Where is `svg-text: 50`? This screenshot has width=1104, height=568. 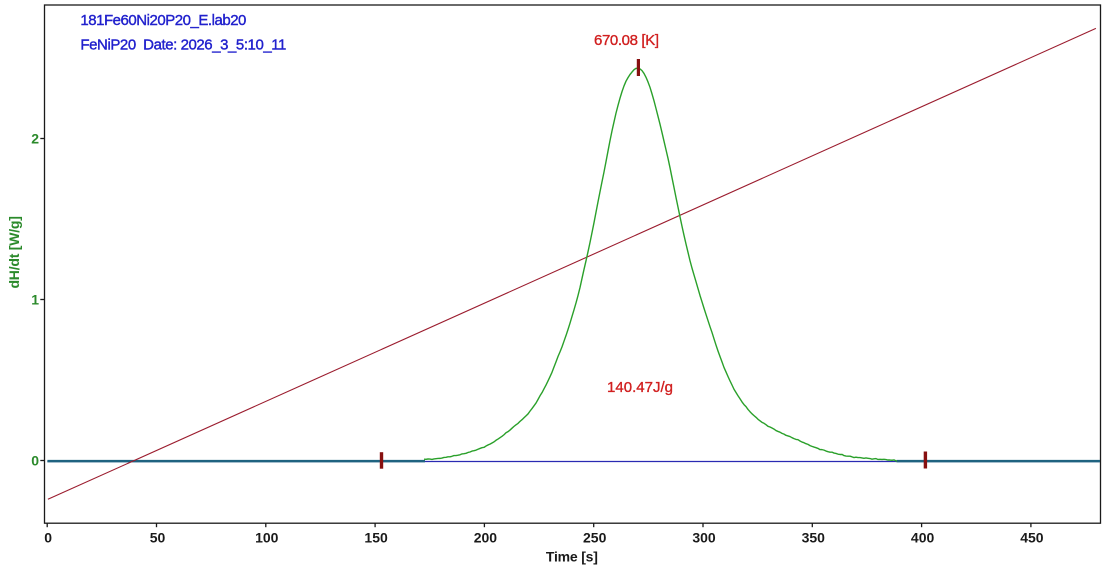 svg-text: 50 is located at coordinates (158, 537).